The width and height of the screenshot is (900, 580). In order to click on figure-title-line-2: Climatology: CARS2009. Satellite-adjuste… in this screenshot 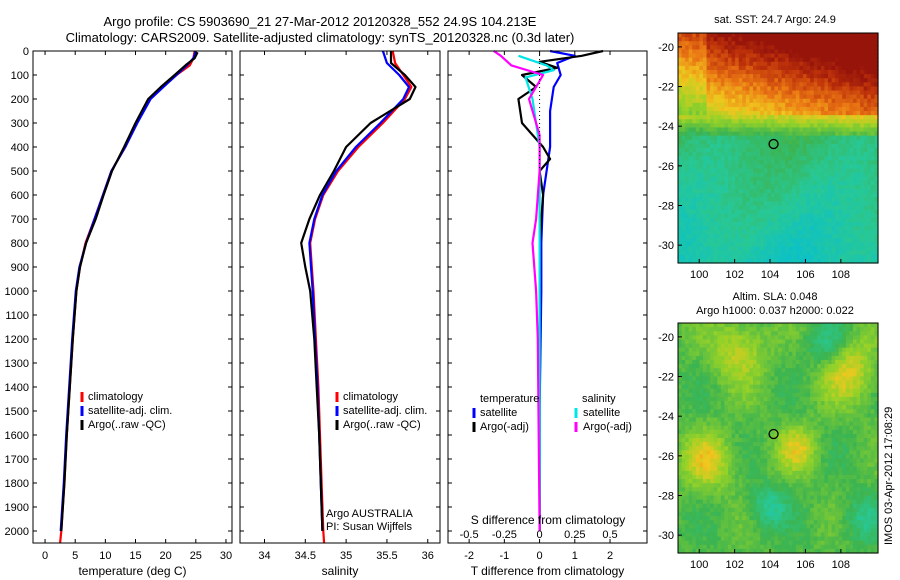, I will do `click(320, 37)`.